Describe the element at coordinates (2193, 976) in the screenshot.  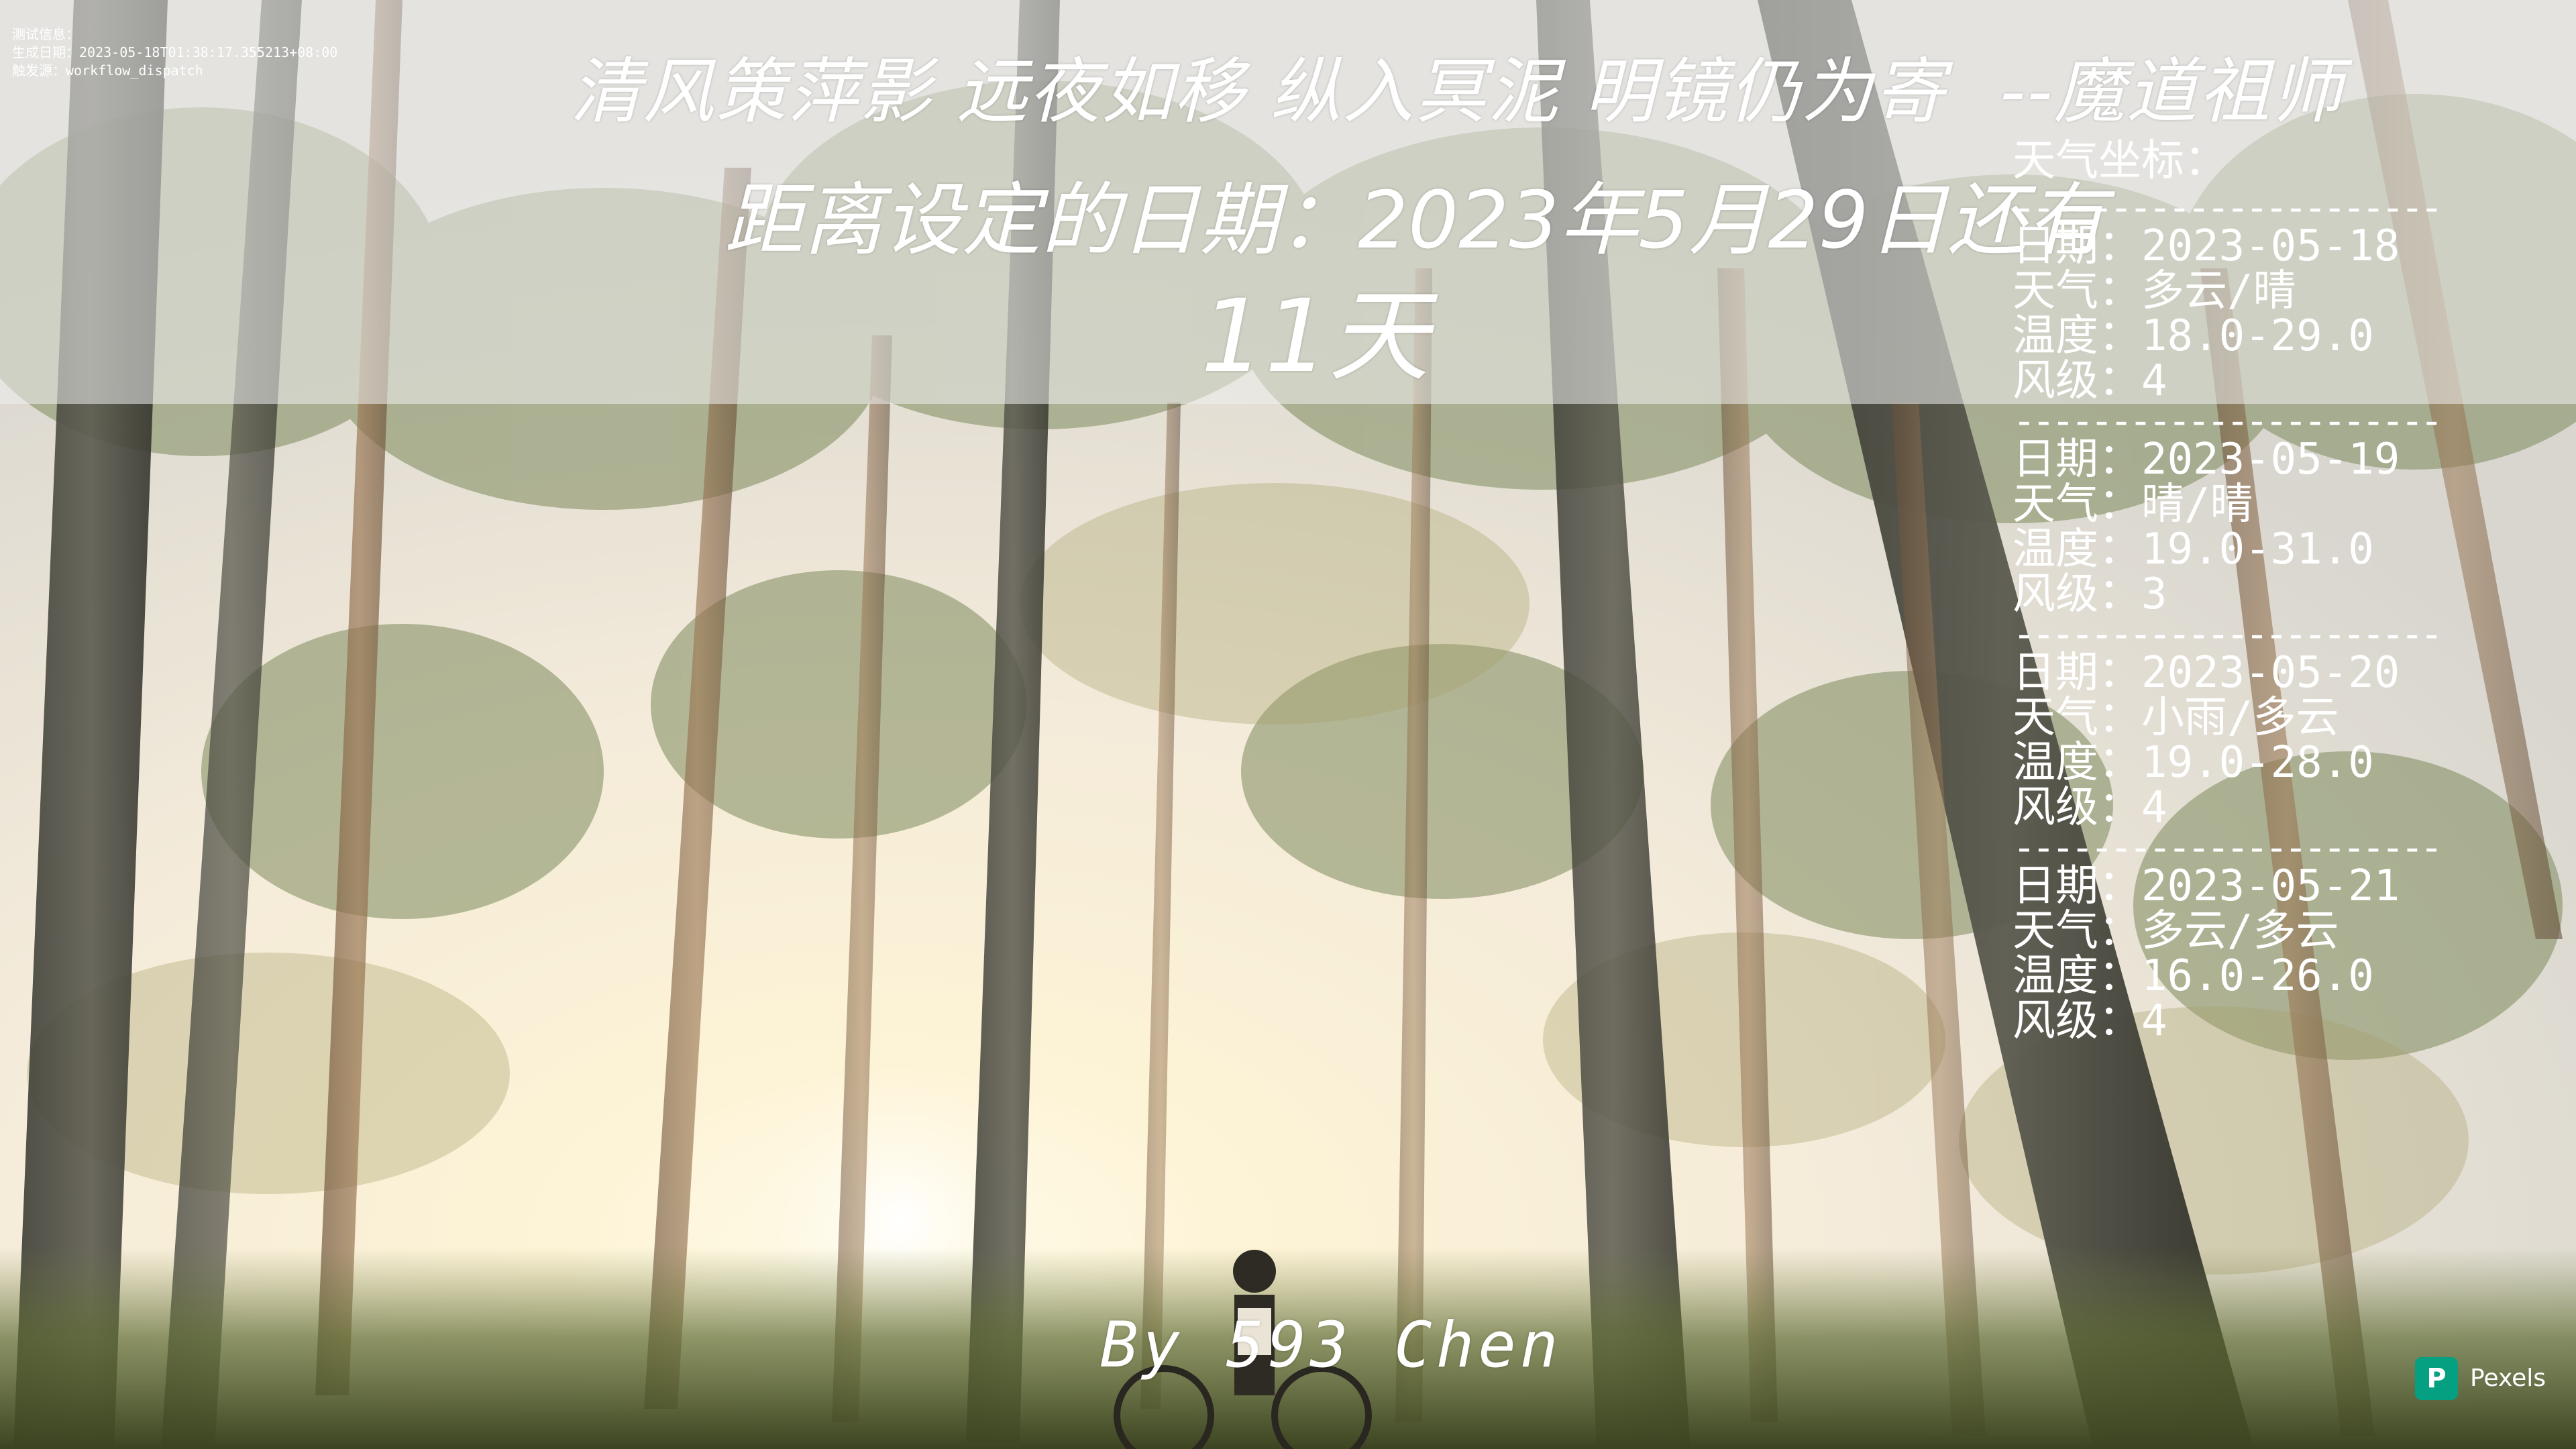
I see `weather-temperature: 温度：16.0-26.0` at that location.